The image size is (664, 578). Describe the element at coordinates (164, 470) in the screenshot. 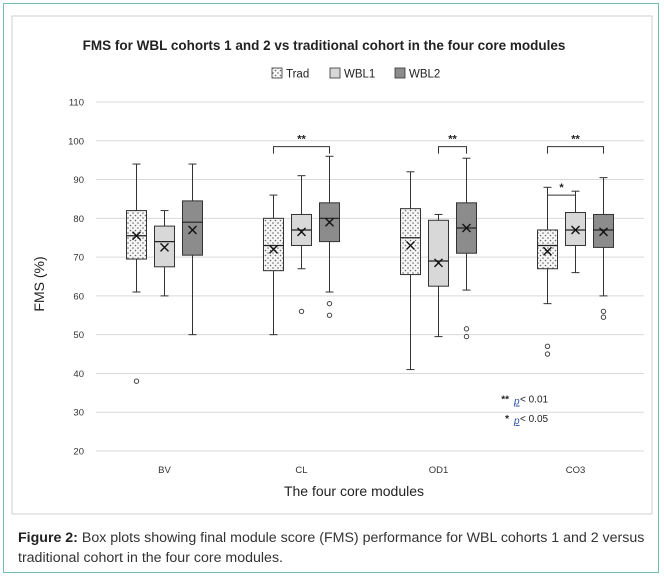

I see `x-tick-label: BV` at that location.